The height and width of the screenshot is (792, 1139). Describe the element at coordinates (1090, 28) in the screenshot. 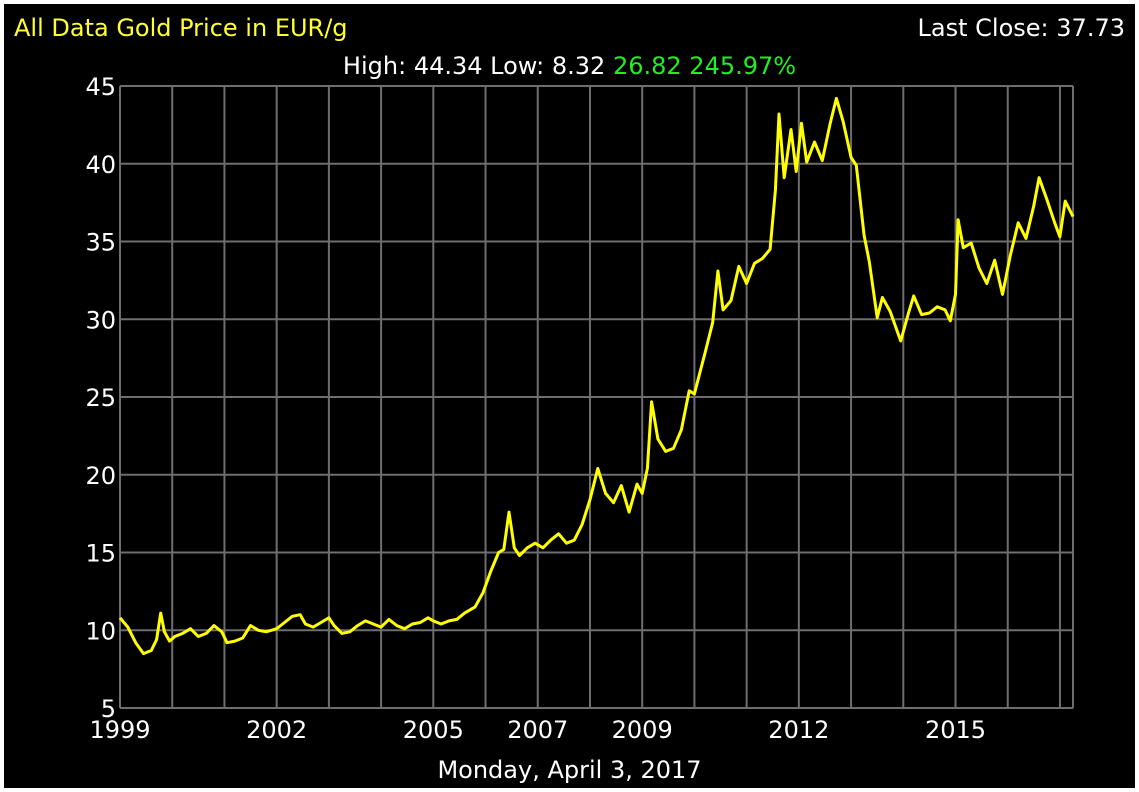

I see `last-close-value: 37.73` at that location.